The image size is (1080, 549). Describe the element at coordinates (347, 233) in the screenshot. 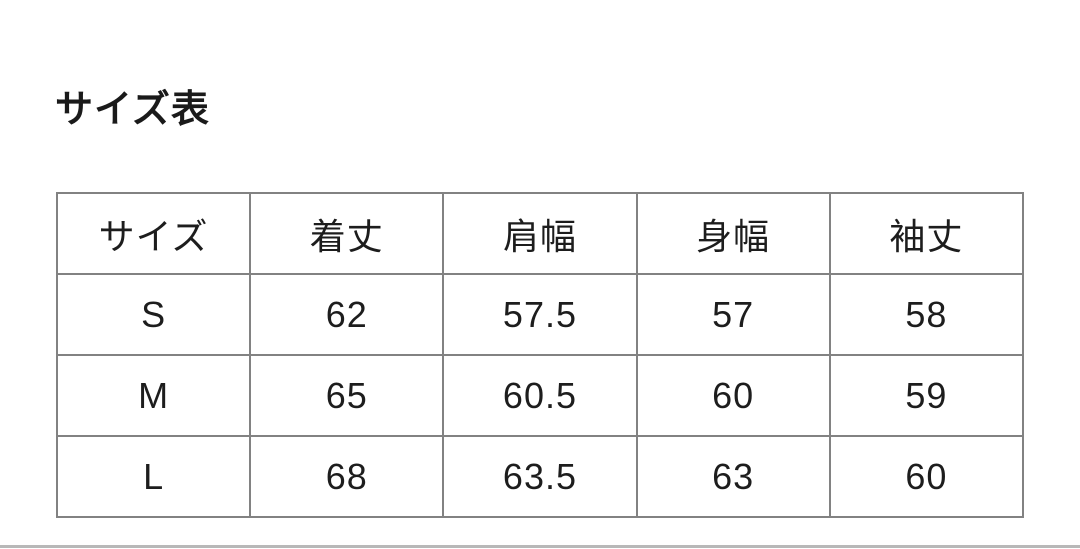

I see `column-header-length: 着丈` at that location.